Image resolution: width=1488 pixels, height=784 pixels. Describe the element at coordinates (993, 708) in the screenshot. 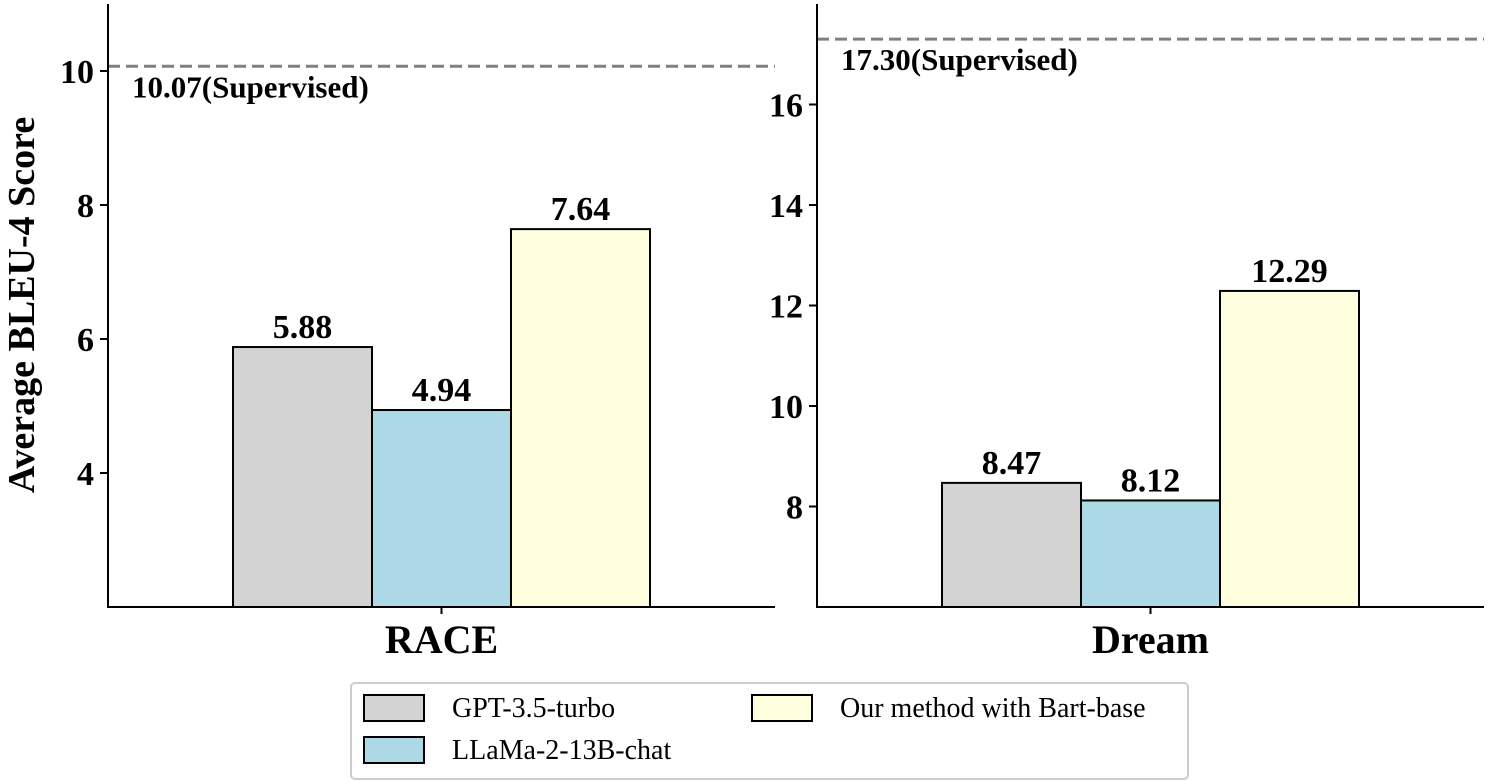

I see `legend-label: Our method with Bart-base` at that location.